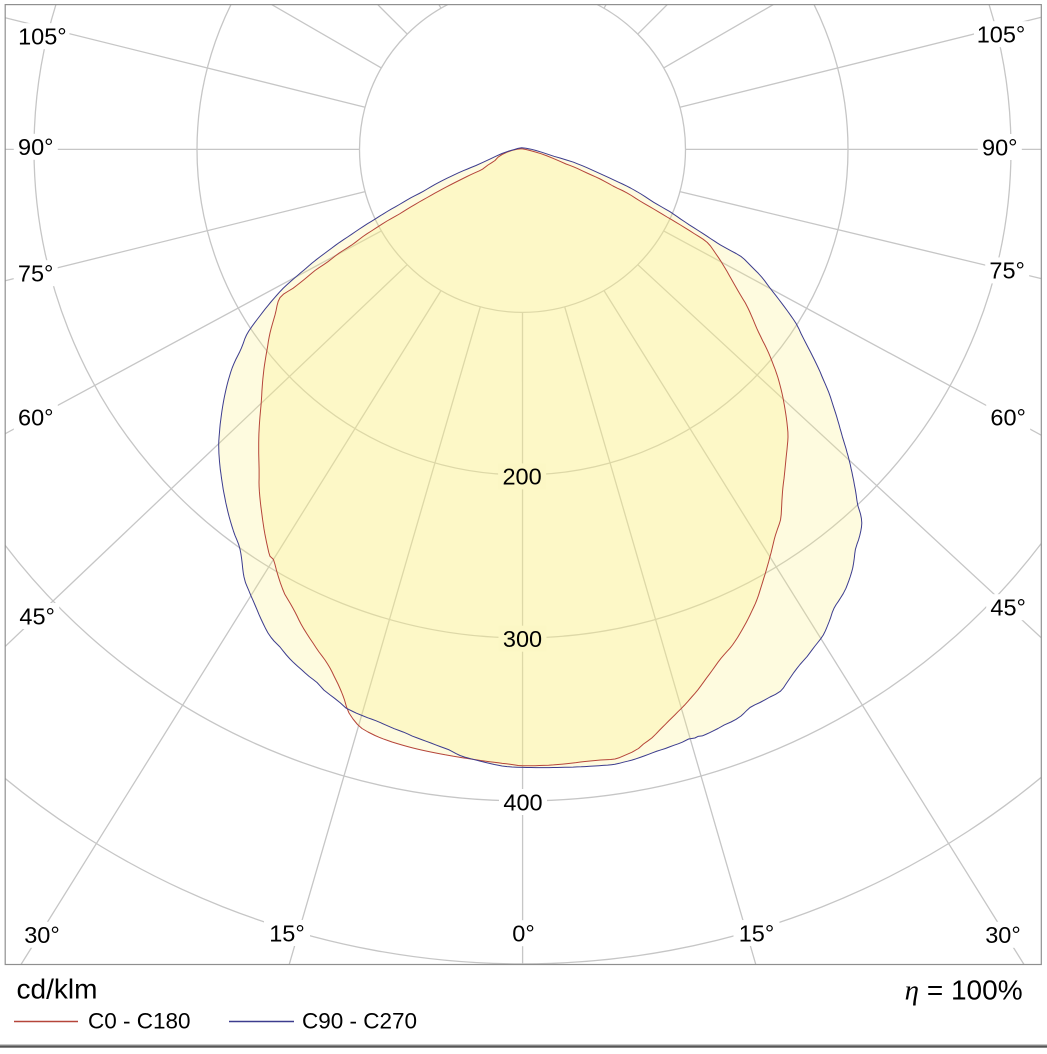 The height and width of the screenshot is (1054, 1047). Describe the element at coordinates (522, 639) in the screenshot. I see `svg-text: 300` at that location.